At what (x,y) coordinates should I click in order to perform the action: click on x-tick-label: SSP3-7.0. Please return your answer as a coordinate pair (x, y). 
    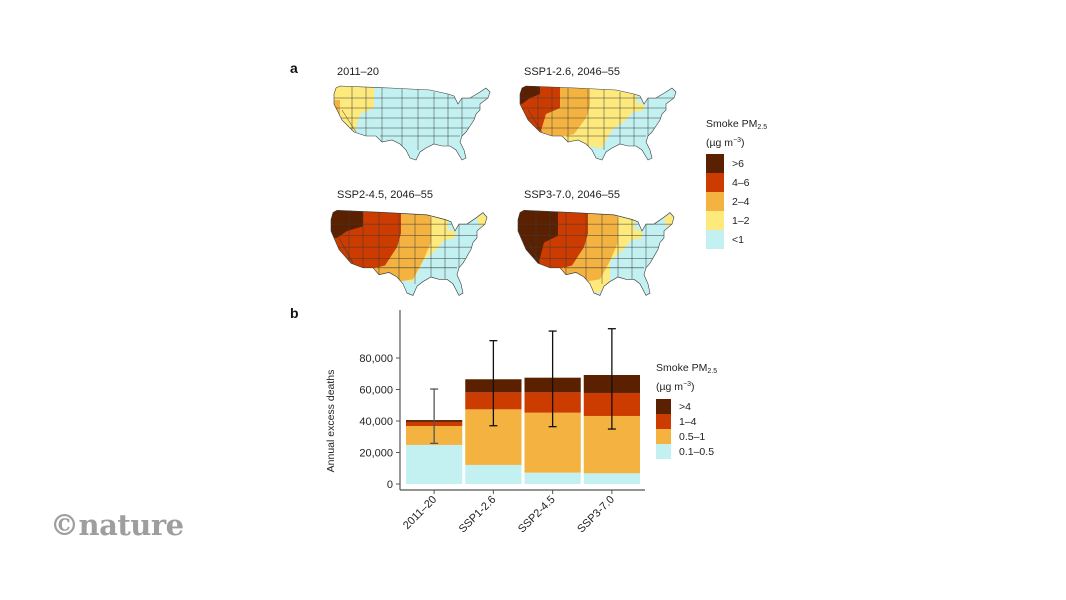
    Looking at the image, I should click on (596, 515).